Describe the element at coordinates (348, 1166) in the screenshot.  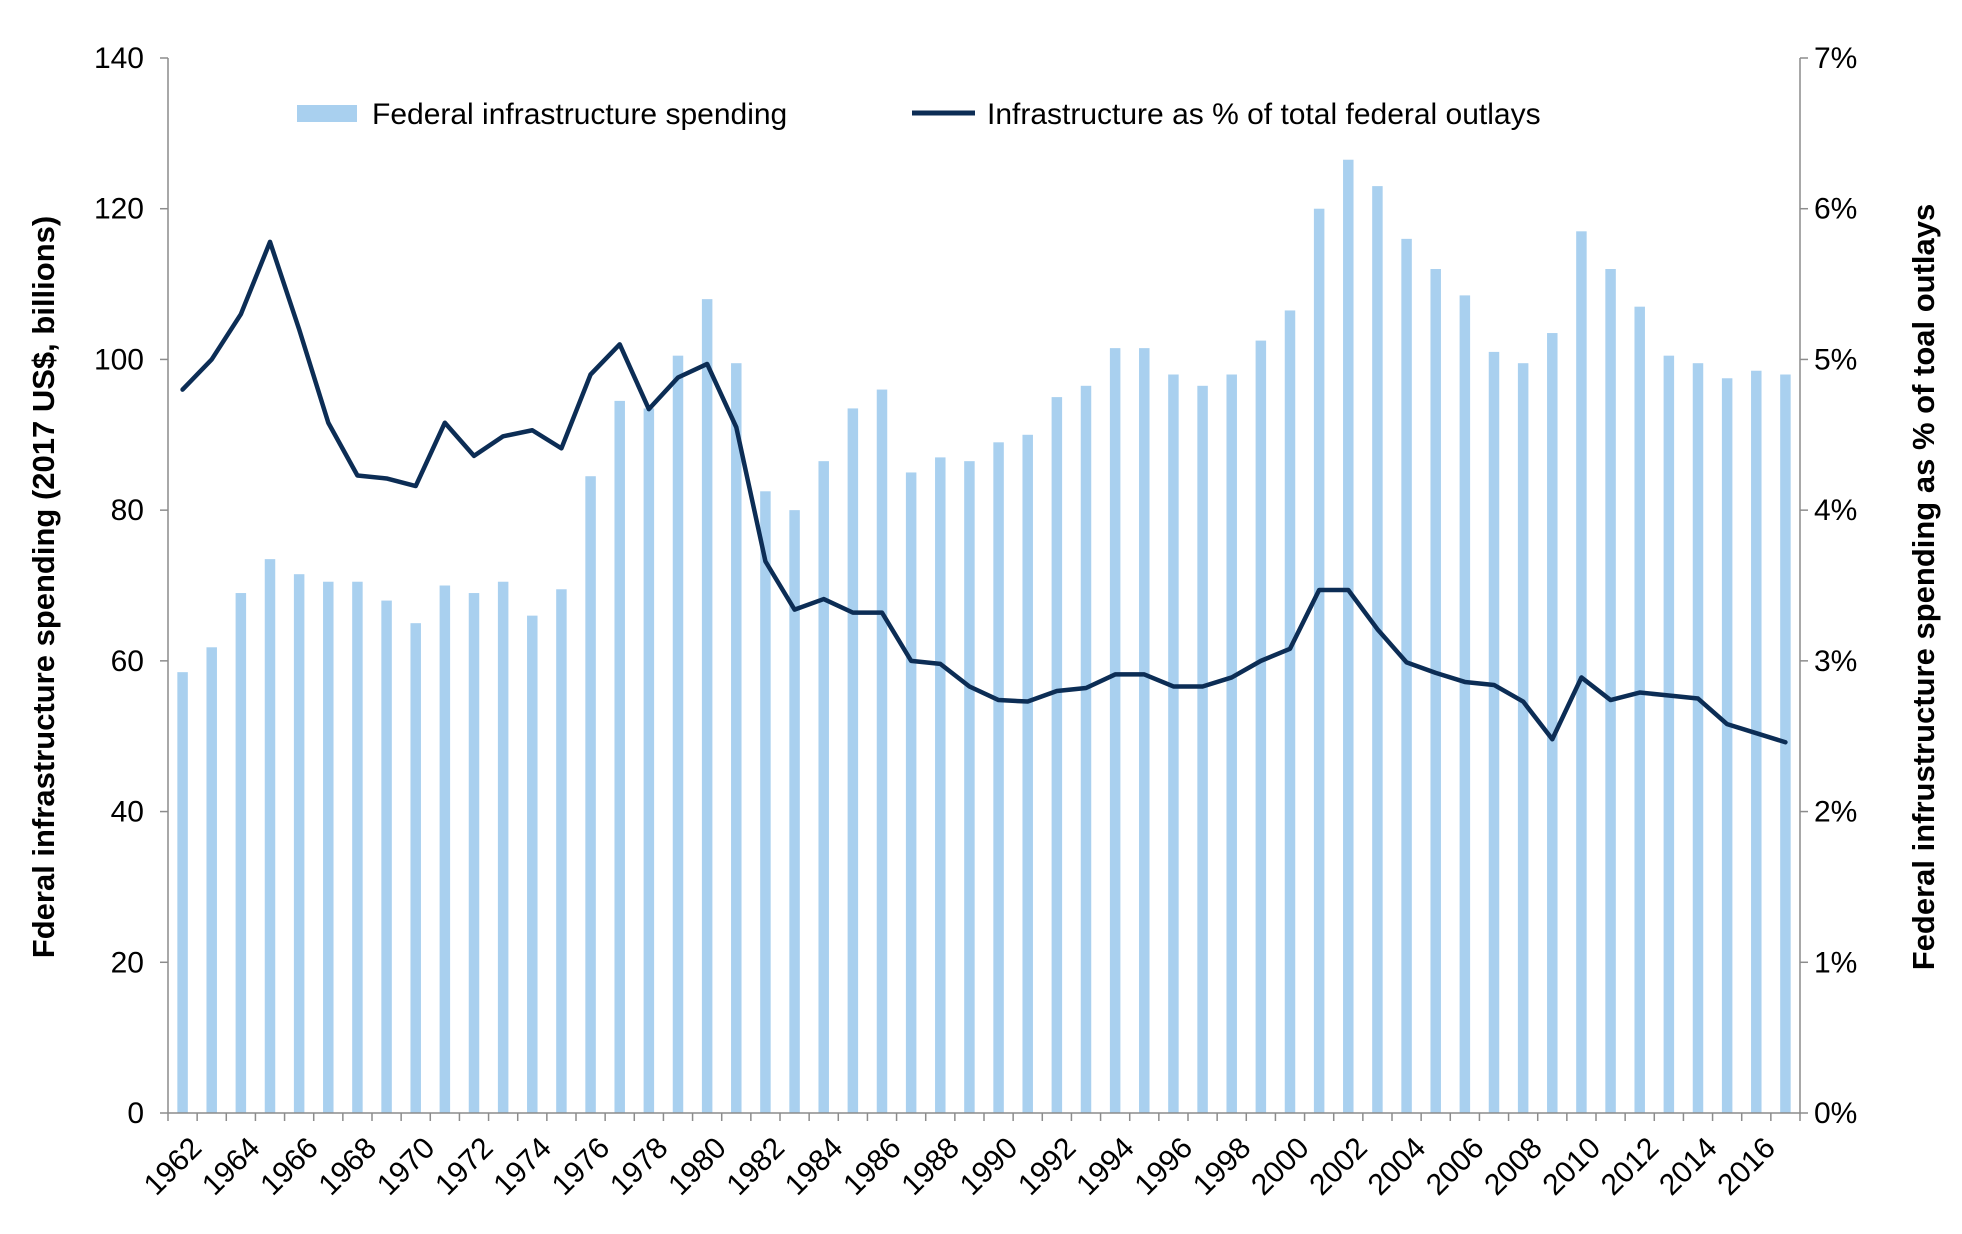
I see `x-tick-label: 1968` at that location.